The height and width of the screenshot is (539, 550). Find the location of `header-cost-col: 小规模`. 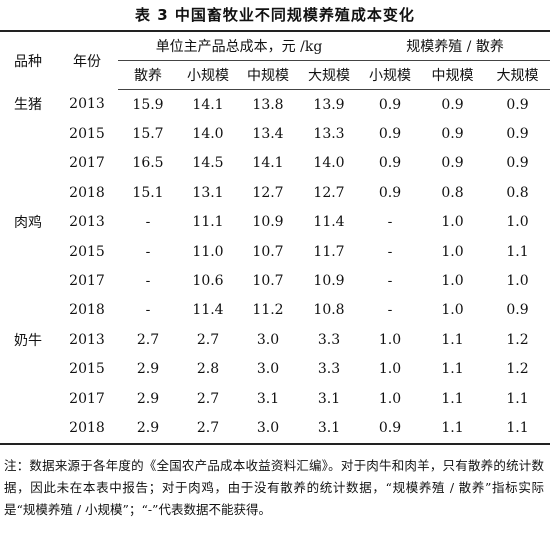

header-cost-col: 小规模 is located at coordinates (208, 75).